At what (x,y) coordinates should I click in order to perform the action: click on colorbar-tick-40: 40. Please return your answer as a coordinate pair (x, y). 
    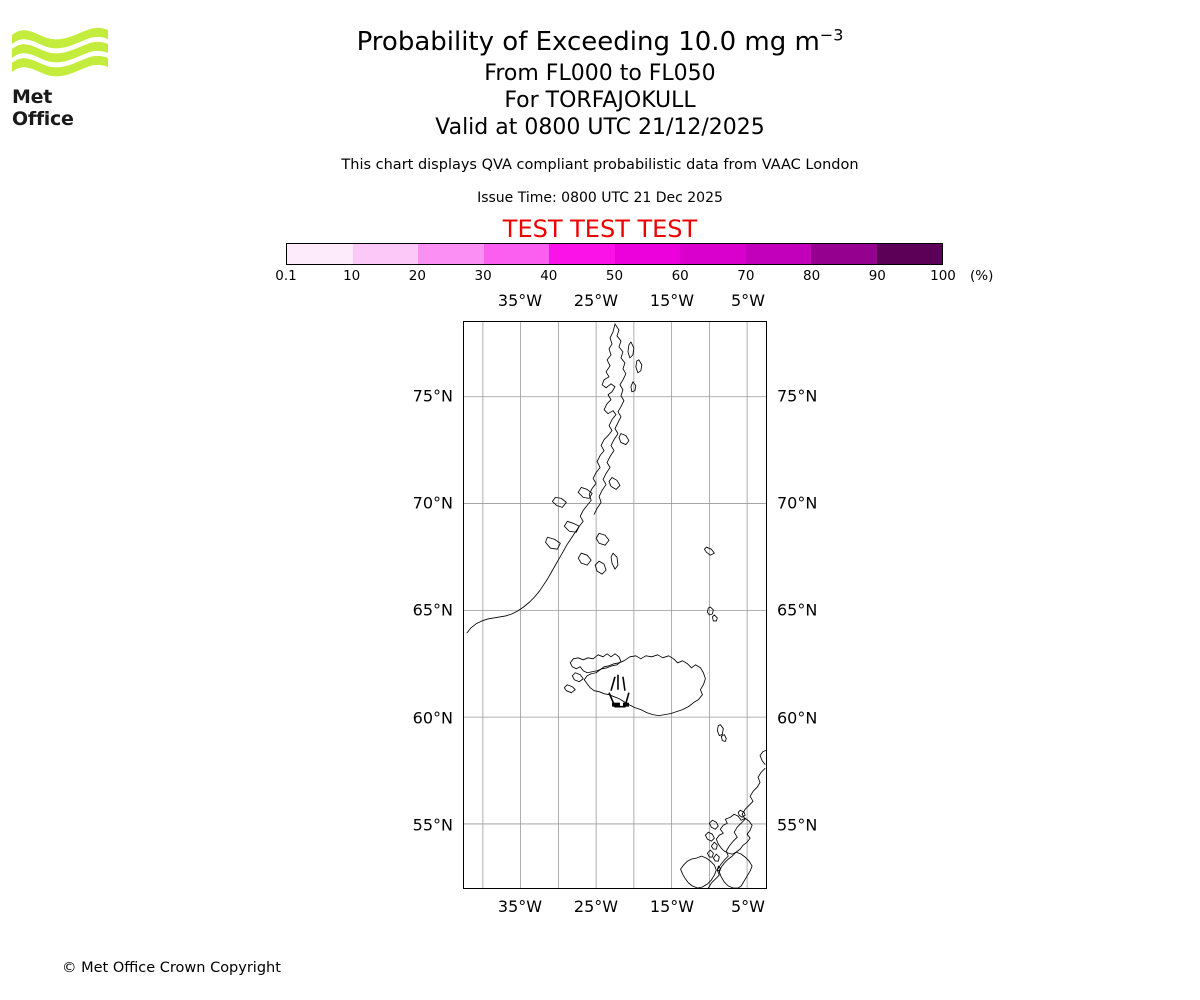
    Looking at the image, I should click on (549, 276).